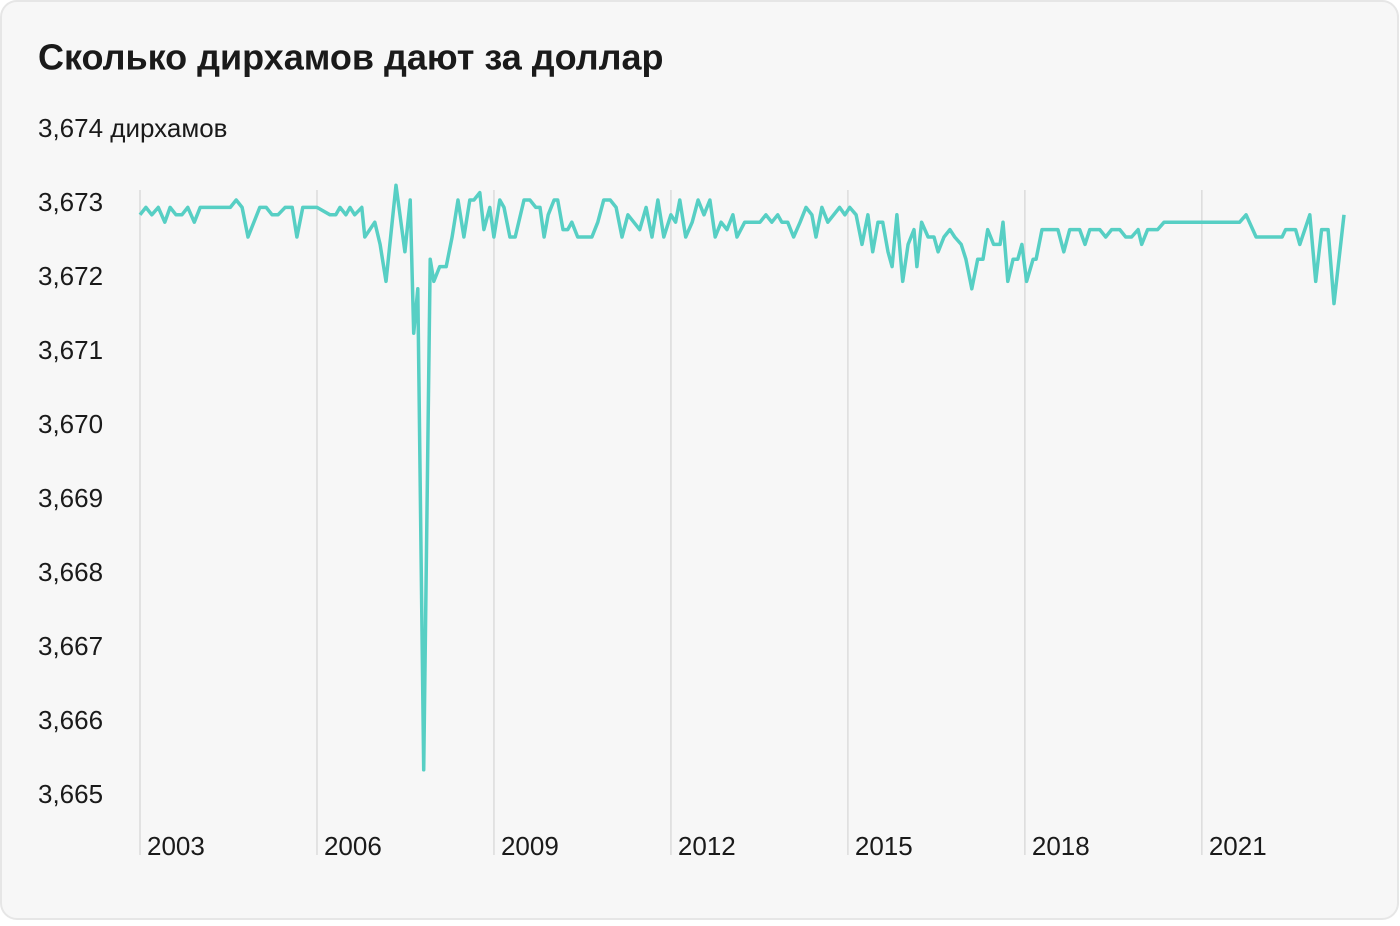  Describe the element at coordinates (884, 846) in the screenshot. I see `x-tick-label: 2015` at that location.